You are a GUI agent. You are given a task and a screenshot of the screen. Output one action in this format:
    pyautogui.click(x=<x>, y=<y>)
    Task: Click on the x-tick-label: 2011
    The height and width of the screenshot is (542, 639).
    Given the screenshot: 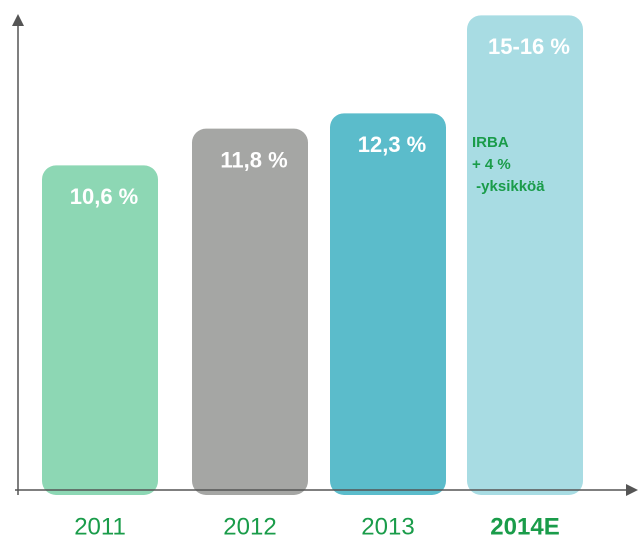 What is the action you would take?
    pyautogui.click(x=100, y=526)
    